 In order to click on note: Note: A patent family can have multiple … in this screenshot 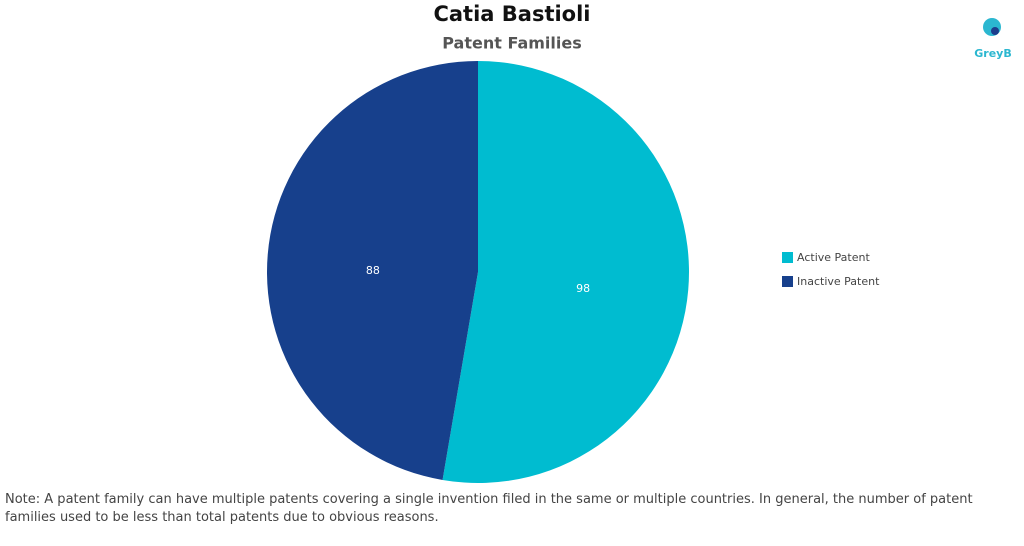, I will do `click(489, 508)`.